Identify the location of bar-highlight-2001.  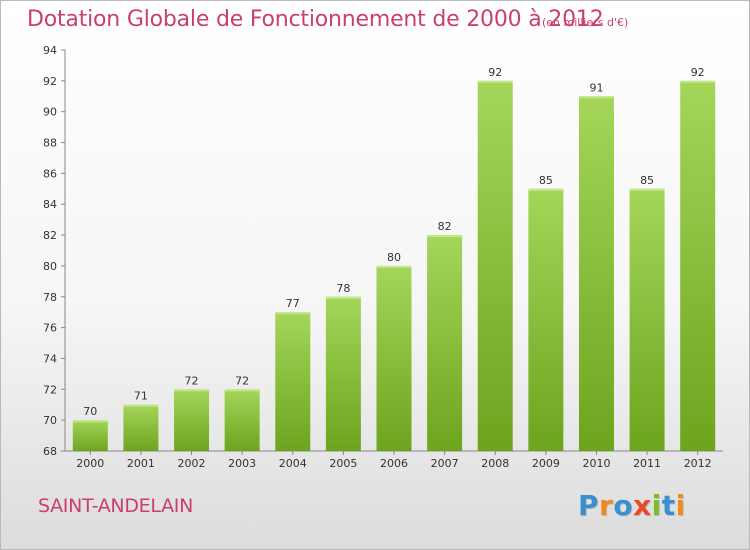
(141, 405).